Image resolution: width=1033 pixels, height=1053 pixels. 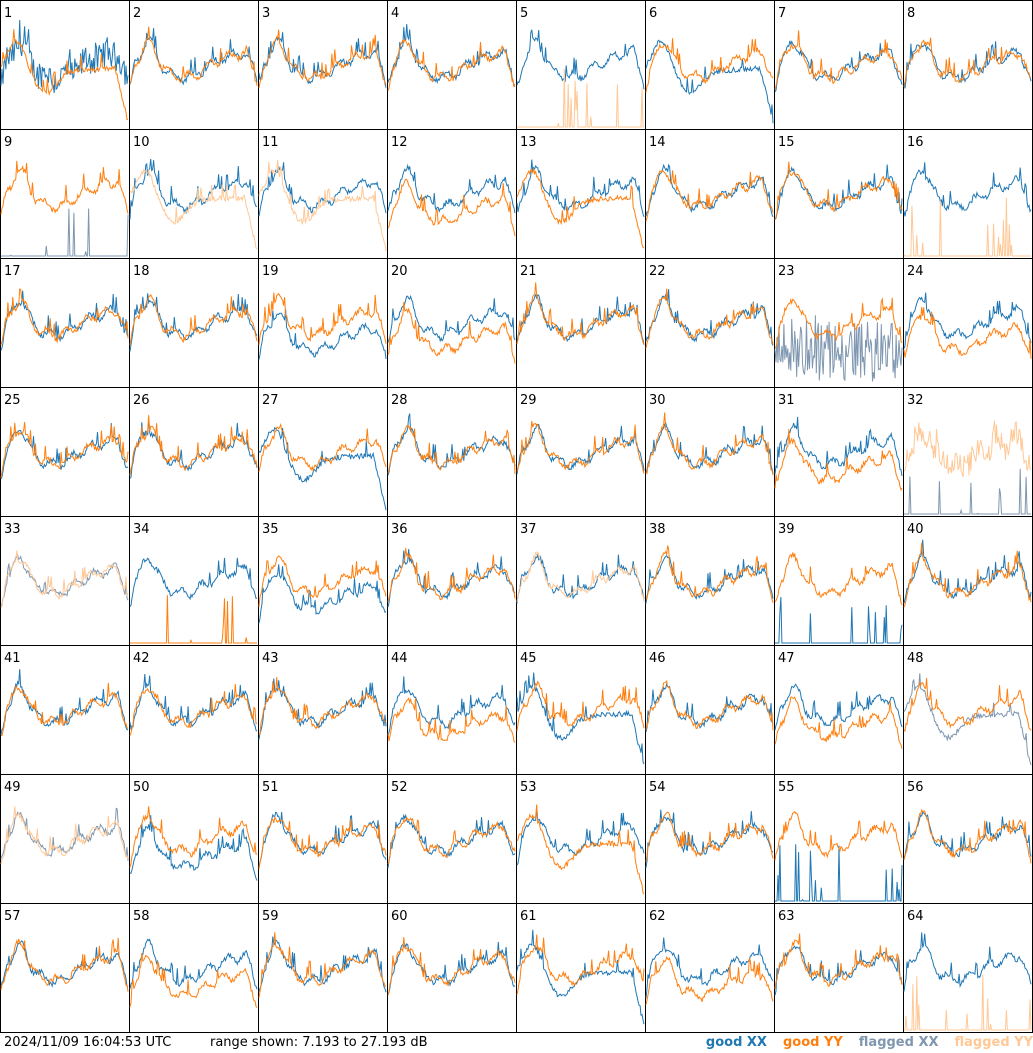 What do you see at coordinates (270, 658) in the screenshot?
I see `panel-label: 43` at bounding box center [270, 658].